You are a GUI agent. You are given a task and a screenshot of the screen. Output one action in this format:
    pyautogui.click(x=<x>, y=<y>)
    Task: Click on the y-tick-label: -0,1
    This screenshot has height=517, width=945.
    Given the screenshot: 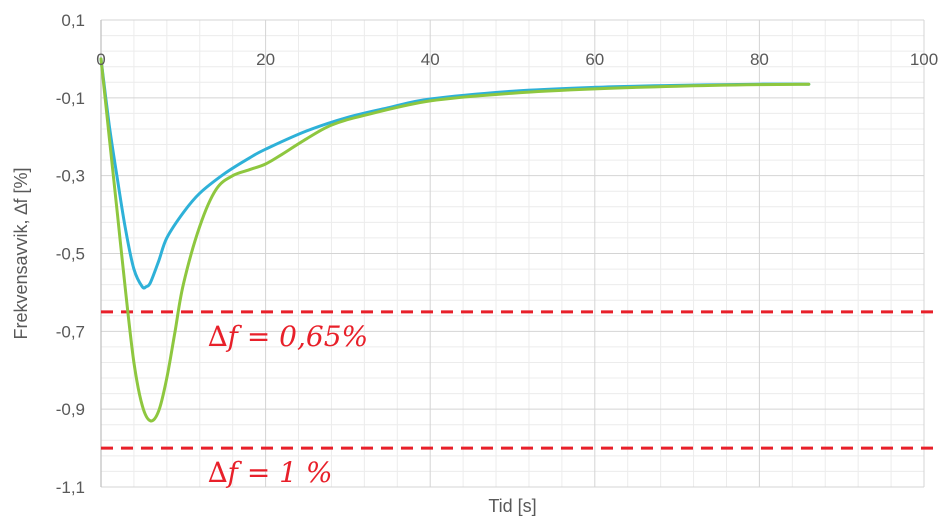 What is the action you would take?
    pyautogui.click(x=70, y=98)
    